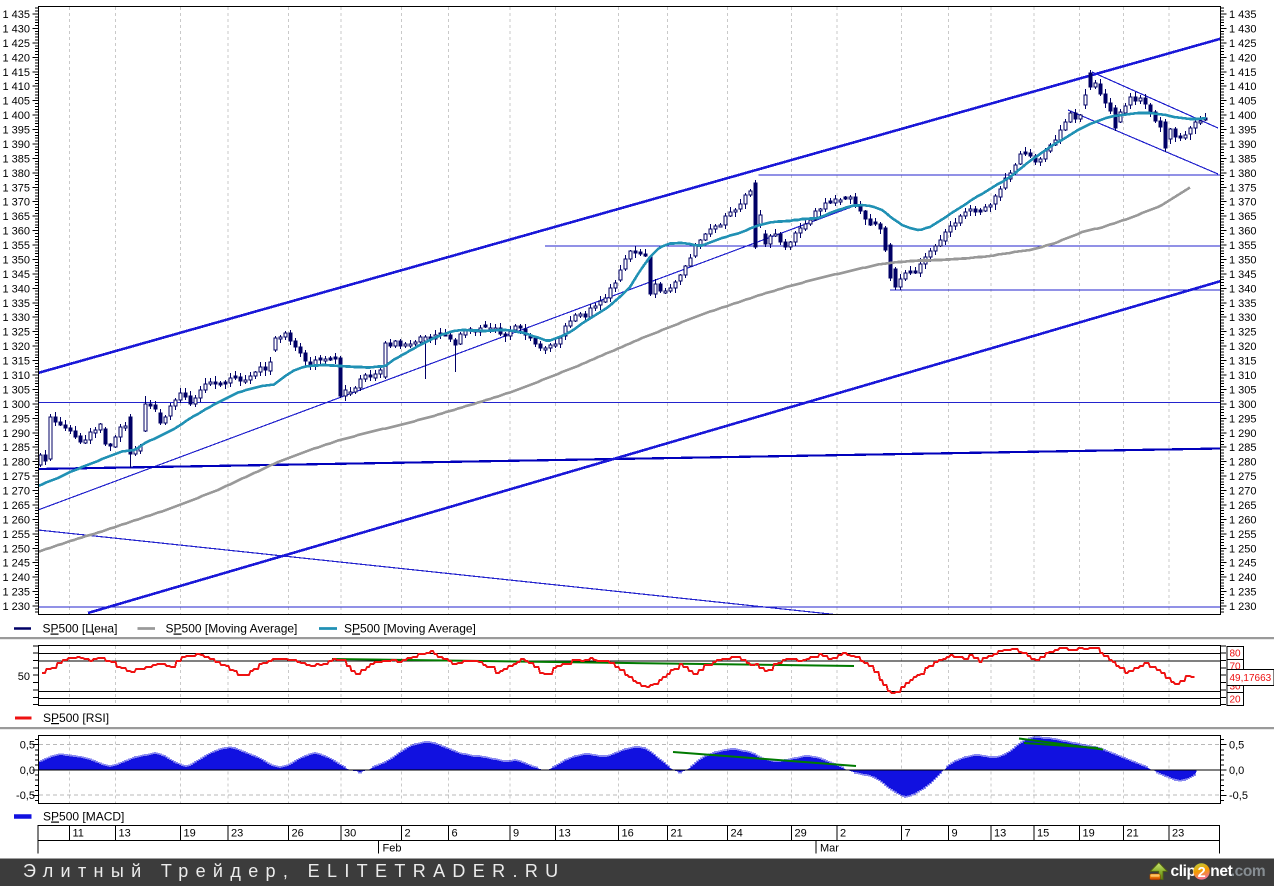 The height and width of the screenshot is (891, 1274). What do you see at coordinates (16, 290) in the screenshot?
I see `svg-text: 1 340` at bounding box center [16, 290].